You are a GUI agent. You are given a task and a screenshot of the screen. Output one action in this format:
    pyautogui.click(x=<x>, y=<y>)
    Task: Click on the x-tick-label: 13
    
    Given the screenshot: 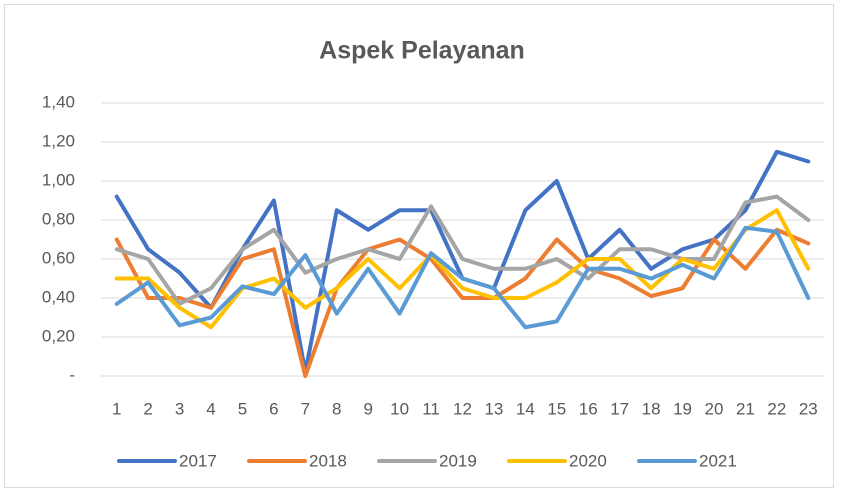 What is the action you would take?
    pyautogui.click(x=493, y=408)
    